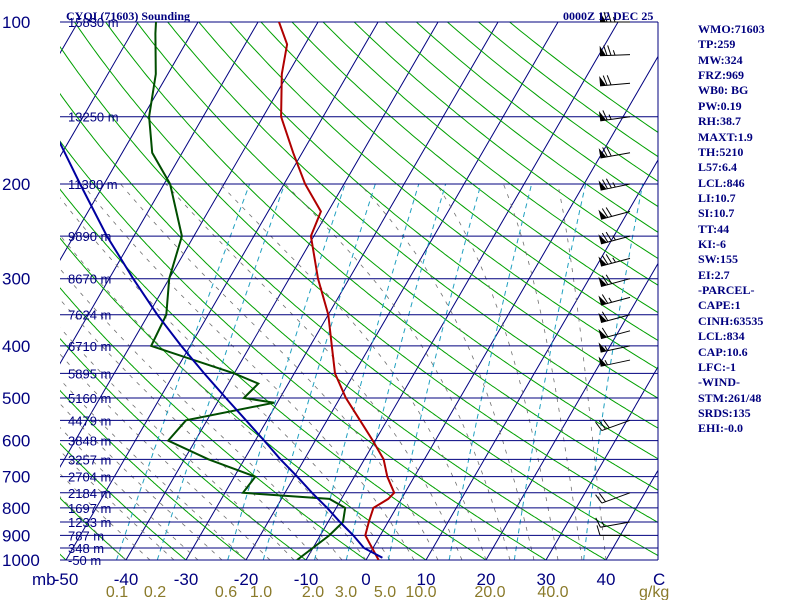 Image resolution: width=800 pixels, height=600 pixels. I want to click on mixing-ratio-tick-label: 0.2, so click(155, 592).